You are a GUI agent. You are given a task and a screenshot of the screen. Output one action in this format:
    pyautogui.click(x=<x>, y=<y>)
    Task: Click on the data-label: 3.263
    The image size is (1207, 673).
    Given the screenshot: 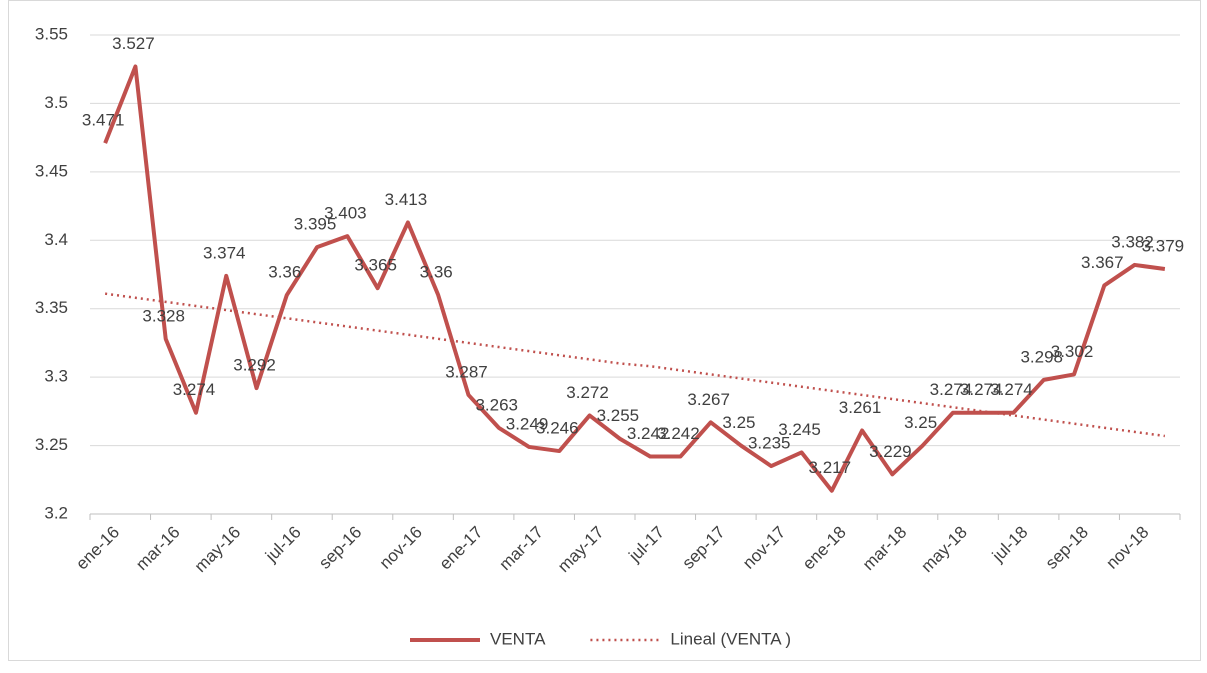 What is the action you would take?
    pyautogui.click(x=496, y=404)
    